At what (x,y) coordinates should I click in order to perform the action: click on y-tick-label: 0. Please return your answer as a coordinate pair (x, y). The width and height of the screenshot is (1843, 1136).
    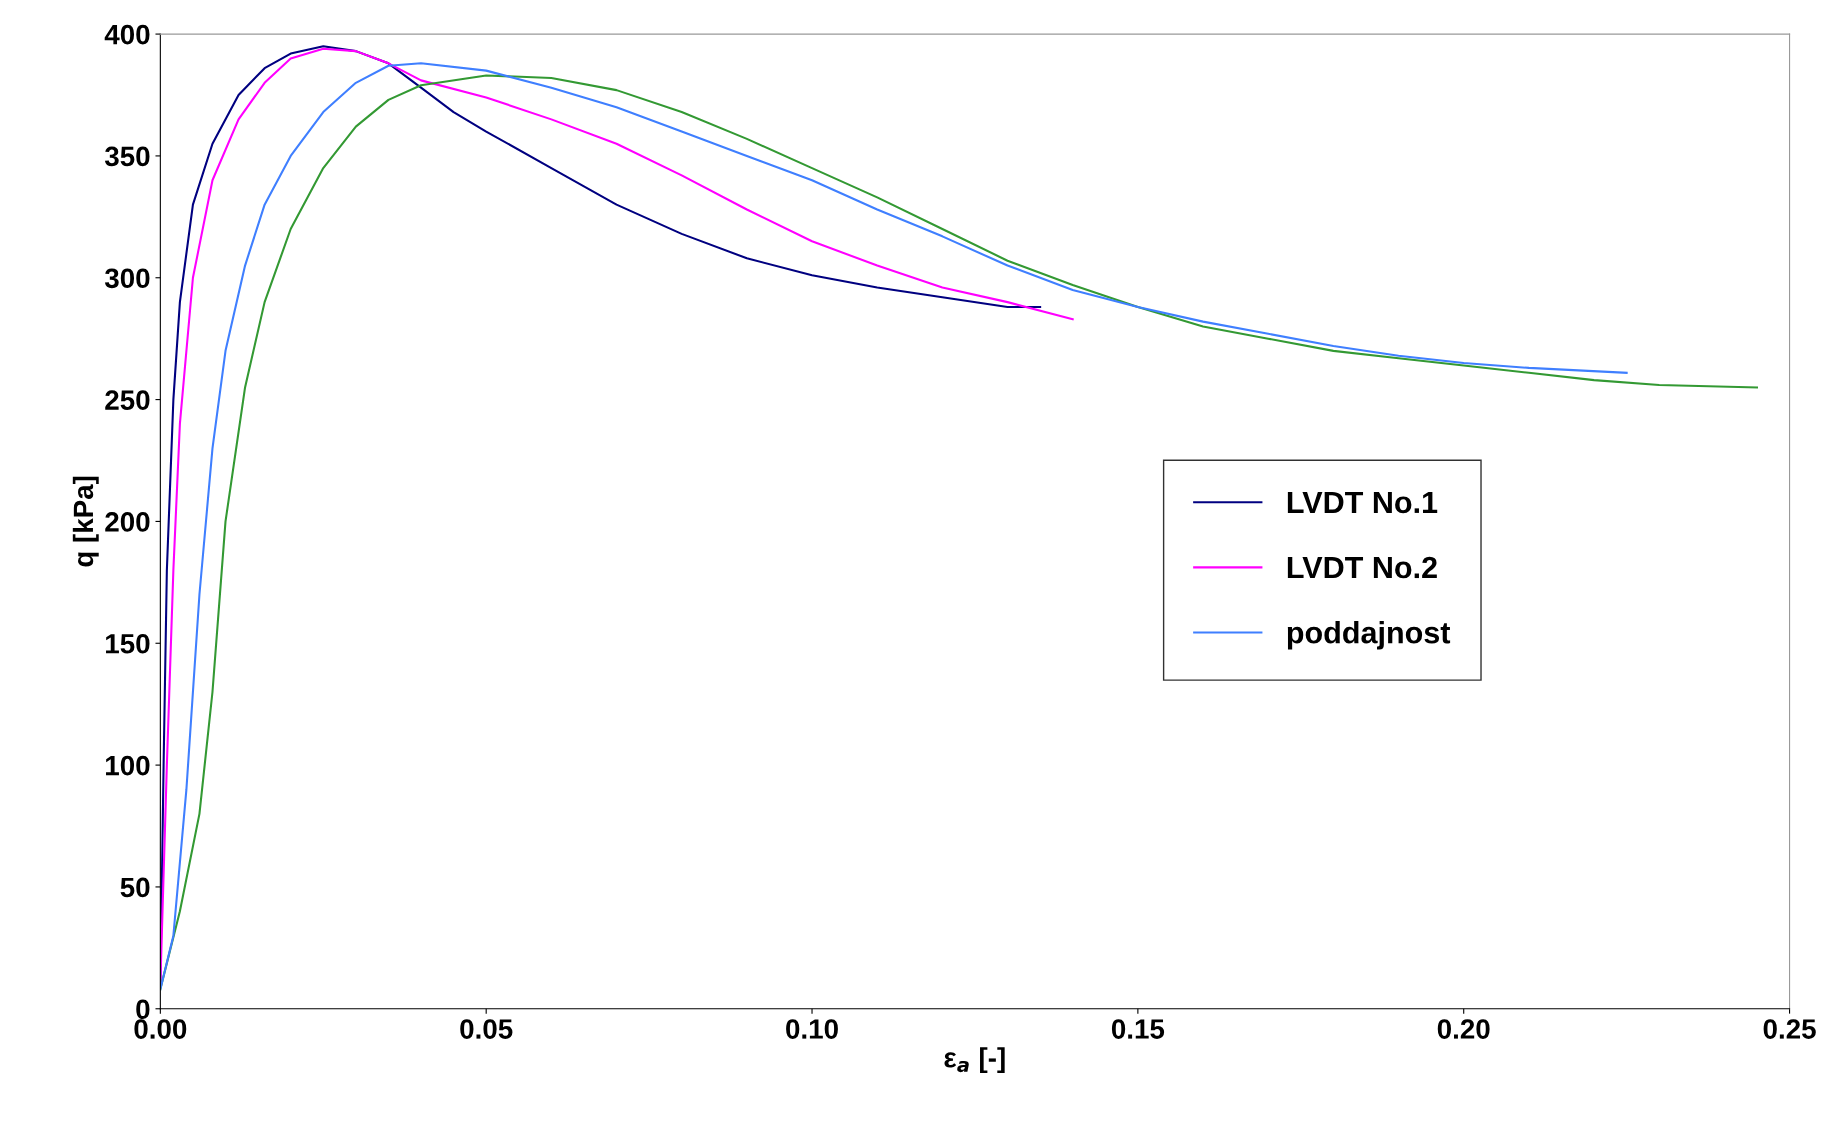
    Looking at the image, I should click on (143, 1009).